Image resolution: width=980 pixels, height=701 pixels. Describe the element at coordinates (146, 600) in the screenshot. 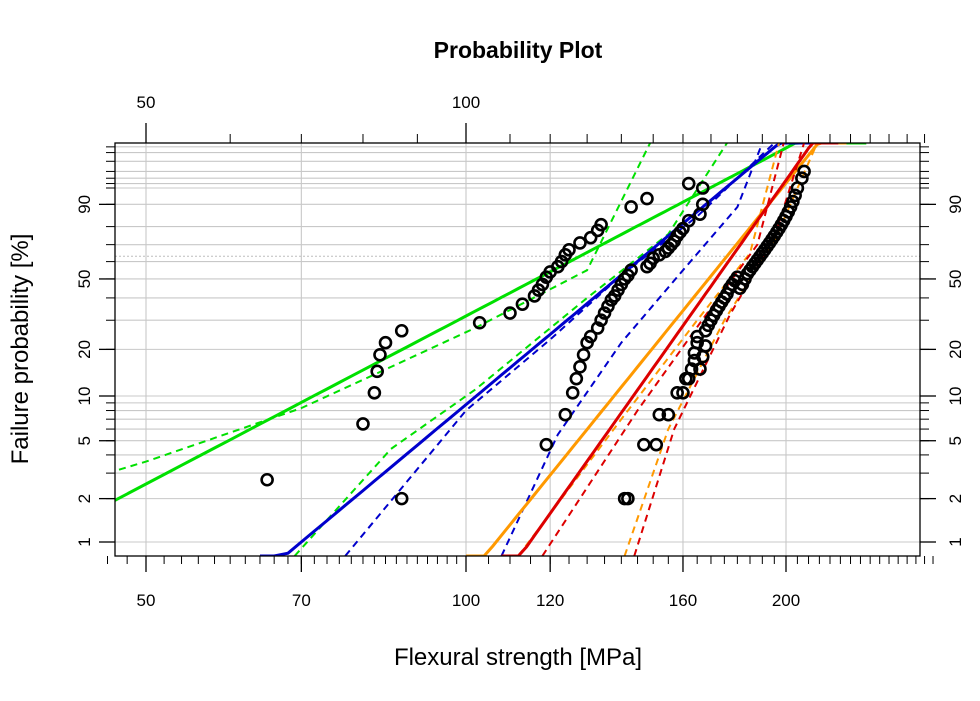

I see `x-tick-label: 50` at that location.